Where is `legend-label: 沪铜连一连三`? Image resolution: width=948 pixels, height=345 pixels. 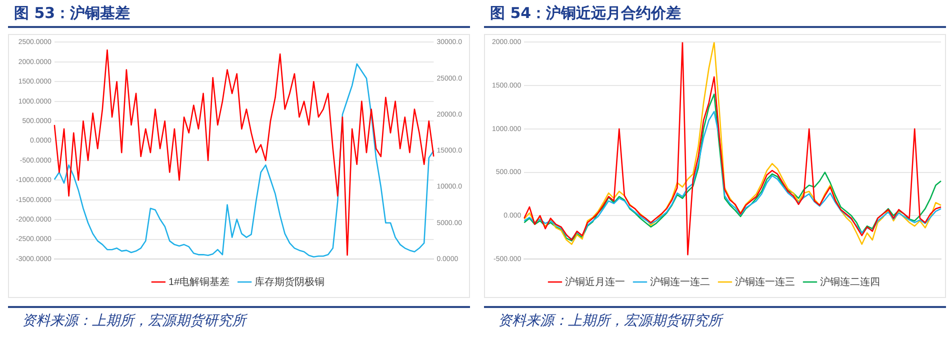 legend-label: 沪铜连一连三 is located at coordinates (765, 282).